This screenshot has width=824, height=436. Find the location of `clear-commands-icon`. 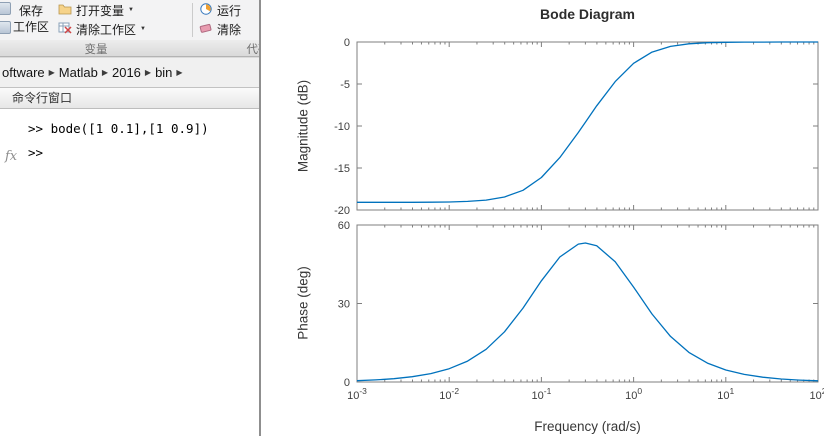

clear-commands-icon is located at coordinates (206, 29).